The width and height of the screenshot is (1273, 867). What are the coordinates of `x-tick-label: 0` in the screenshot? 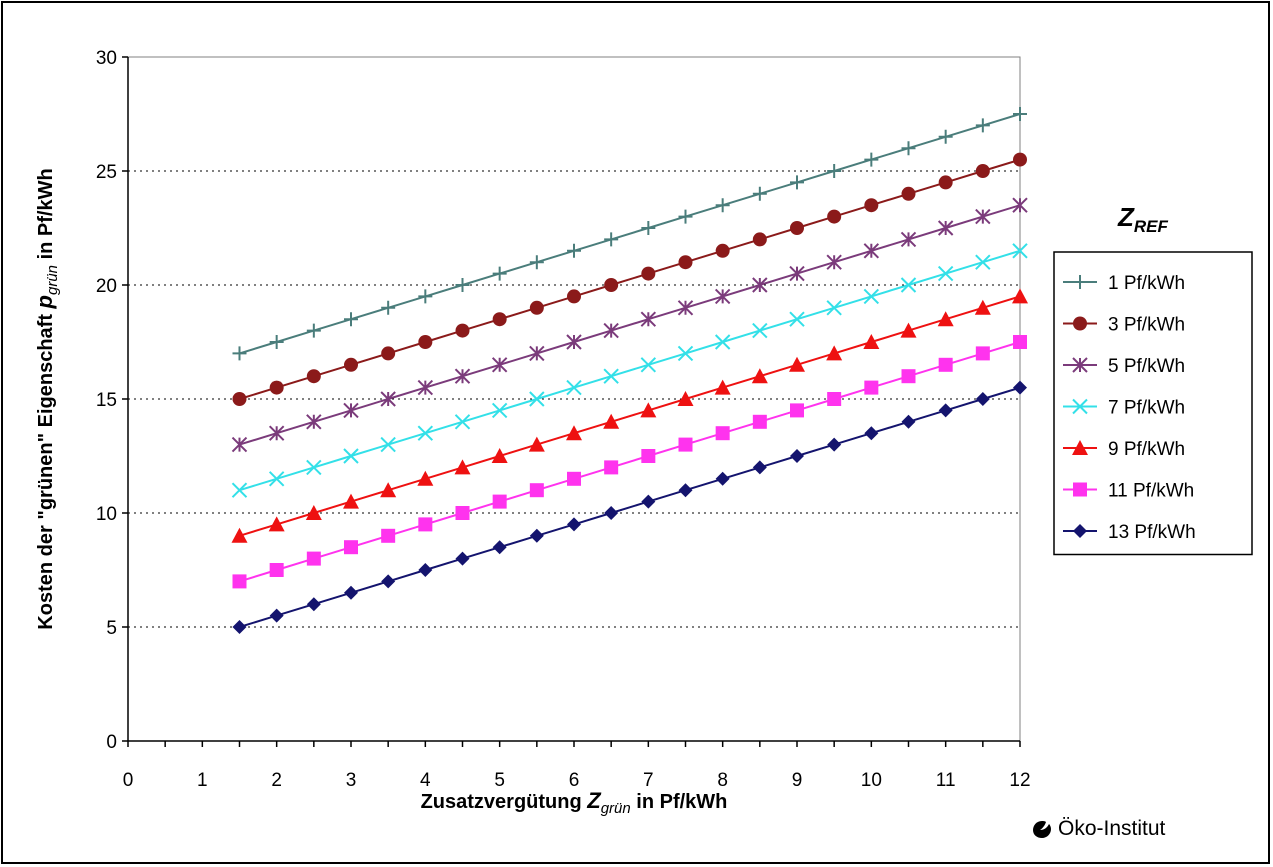 It's located at (128, 780).